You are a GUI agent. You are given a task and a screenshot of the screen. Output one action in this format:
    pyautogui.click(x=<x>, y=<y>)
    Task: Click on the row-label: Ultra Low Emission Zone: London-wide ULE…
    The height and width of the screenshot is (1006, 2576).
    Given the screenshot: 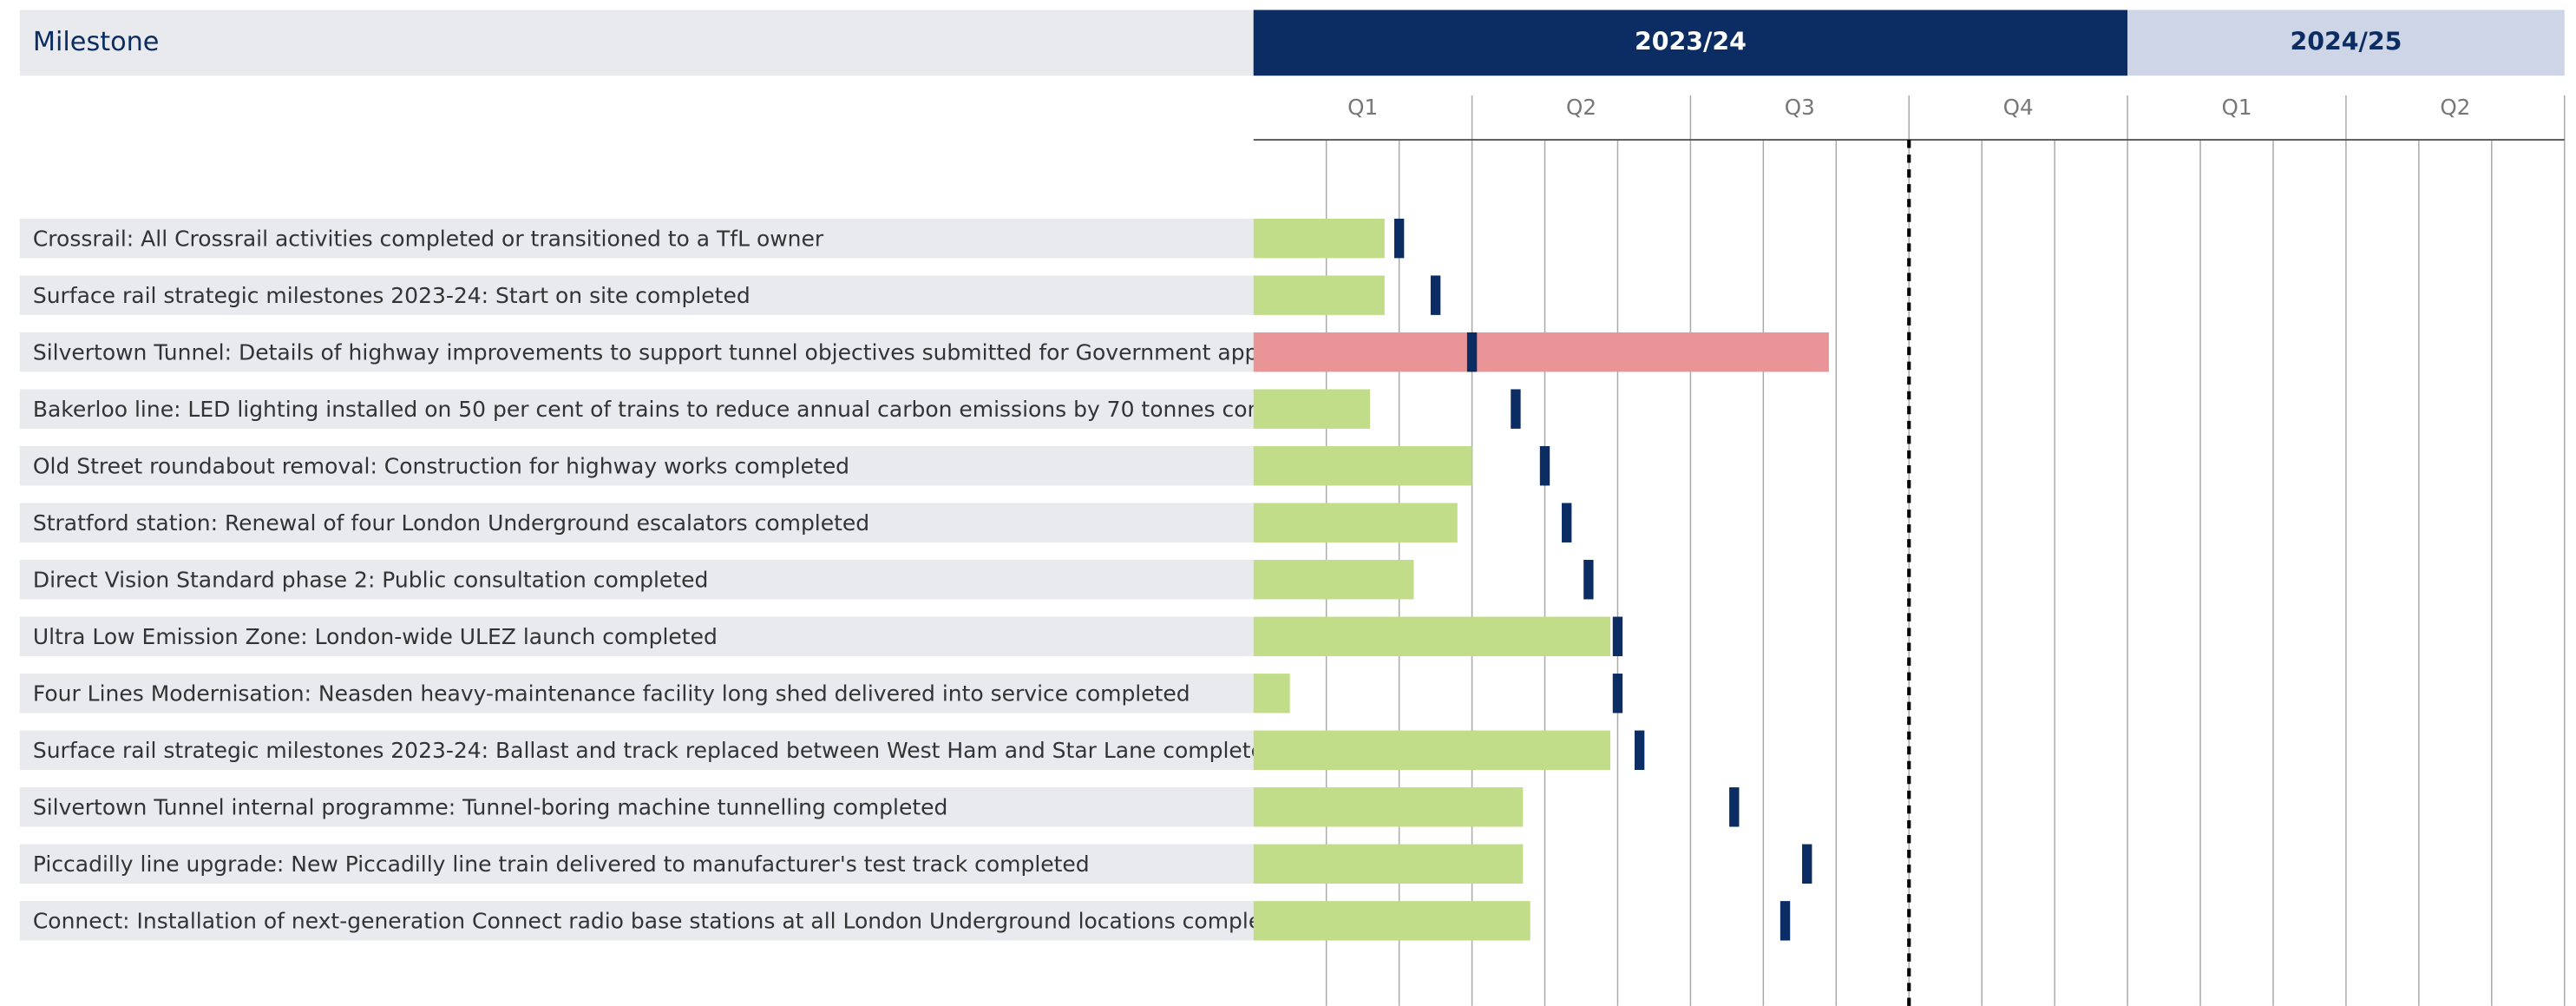 What is the action you would take?
    pyautogui.click(x=375, y=637)
    